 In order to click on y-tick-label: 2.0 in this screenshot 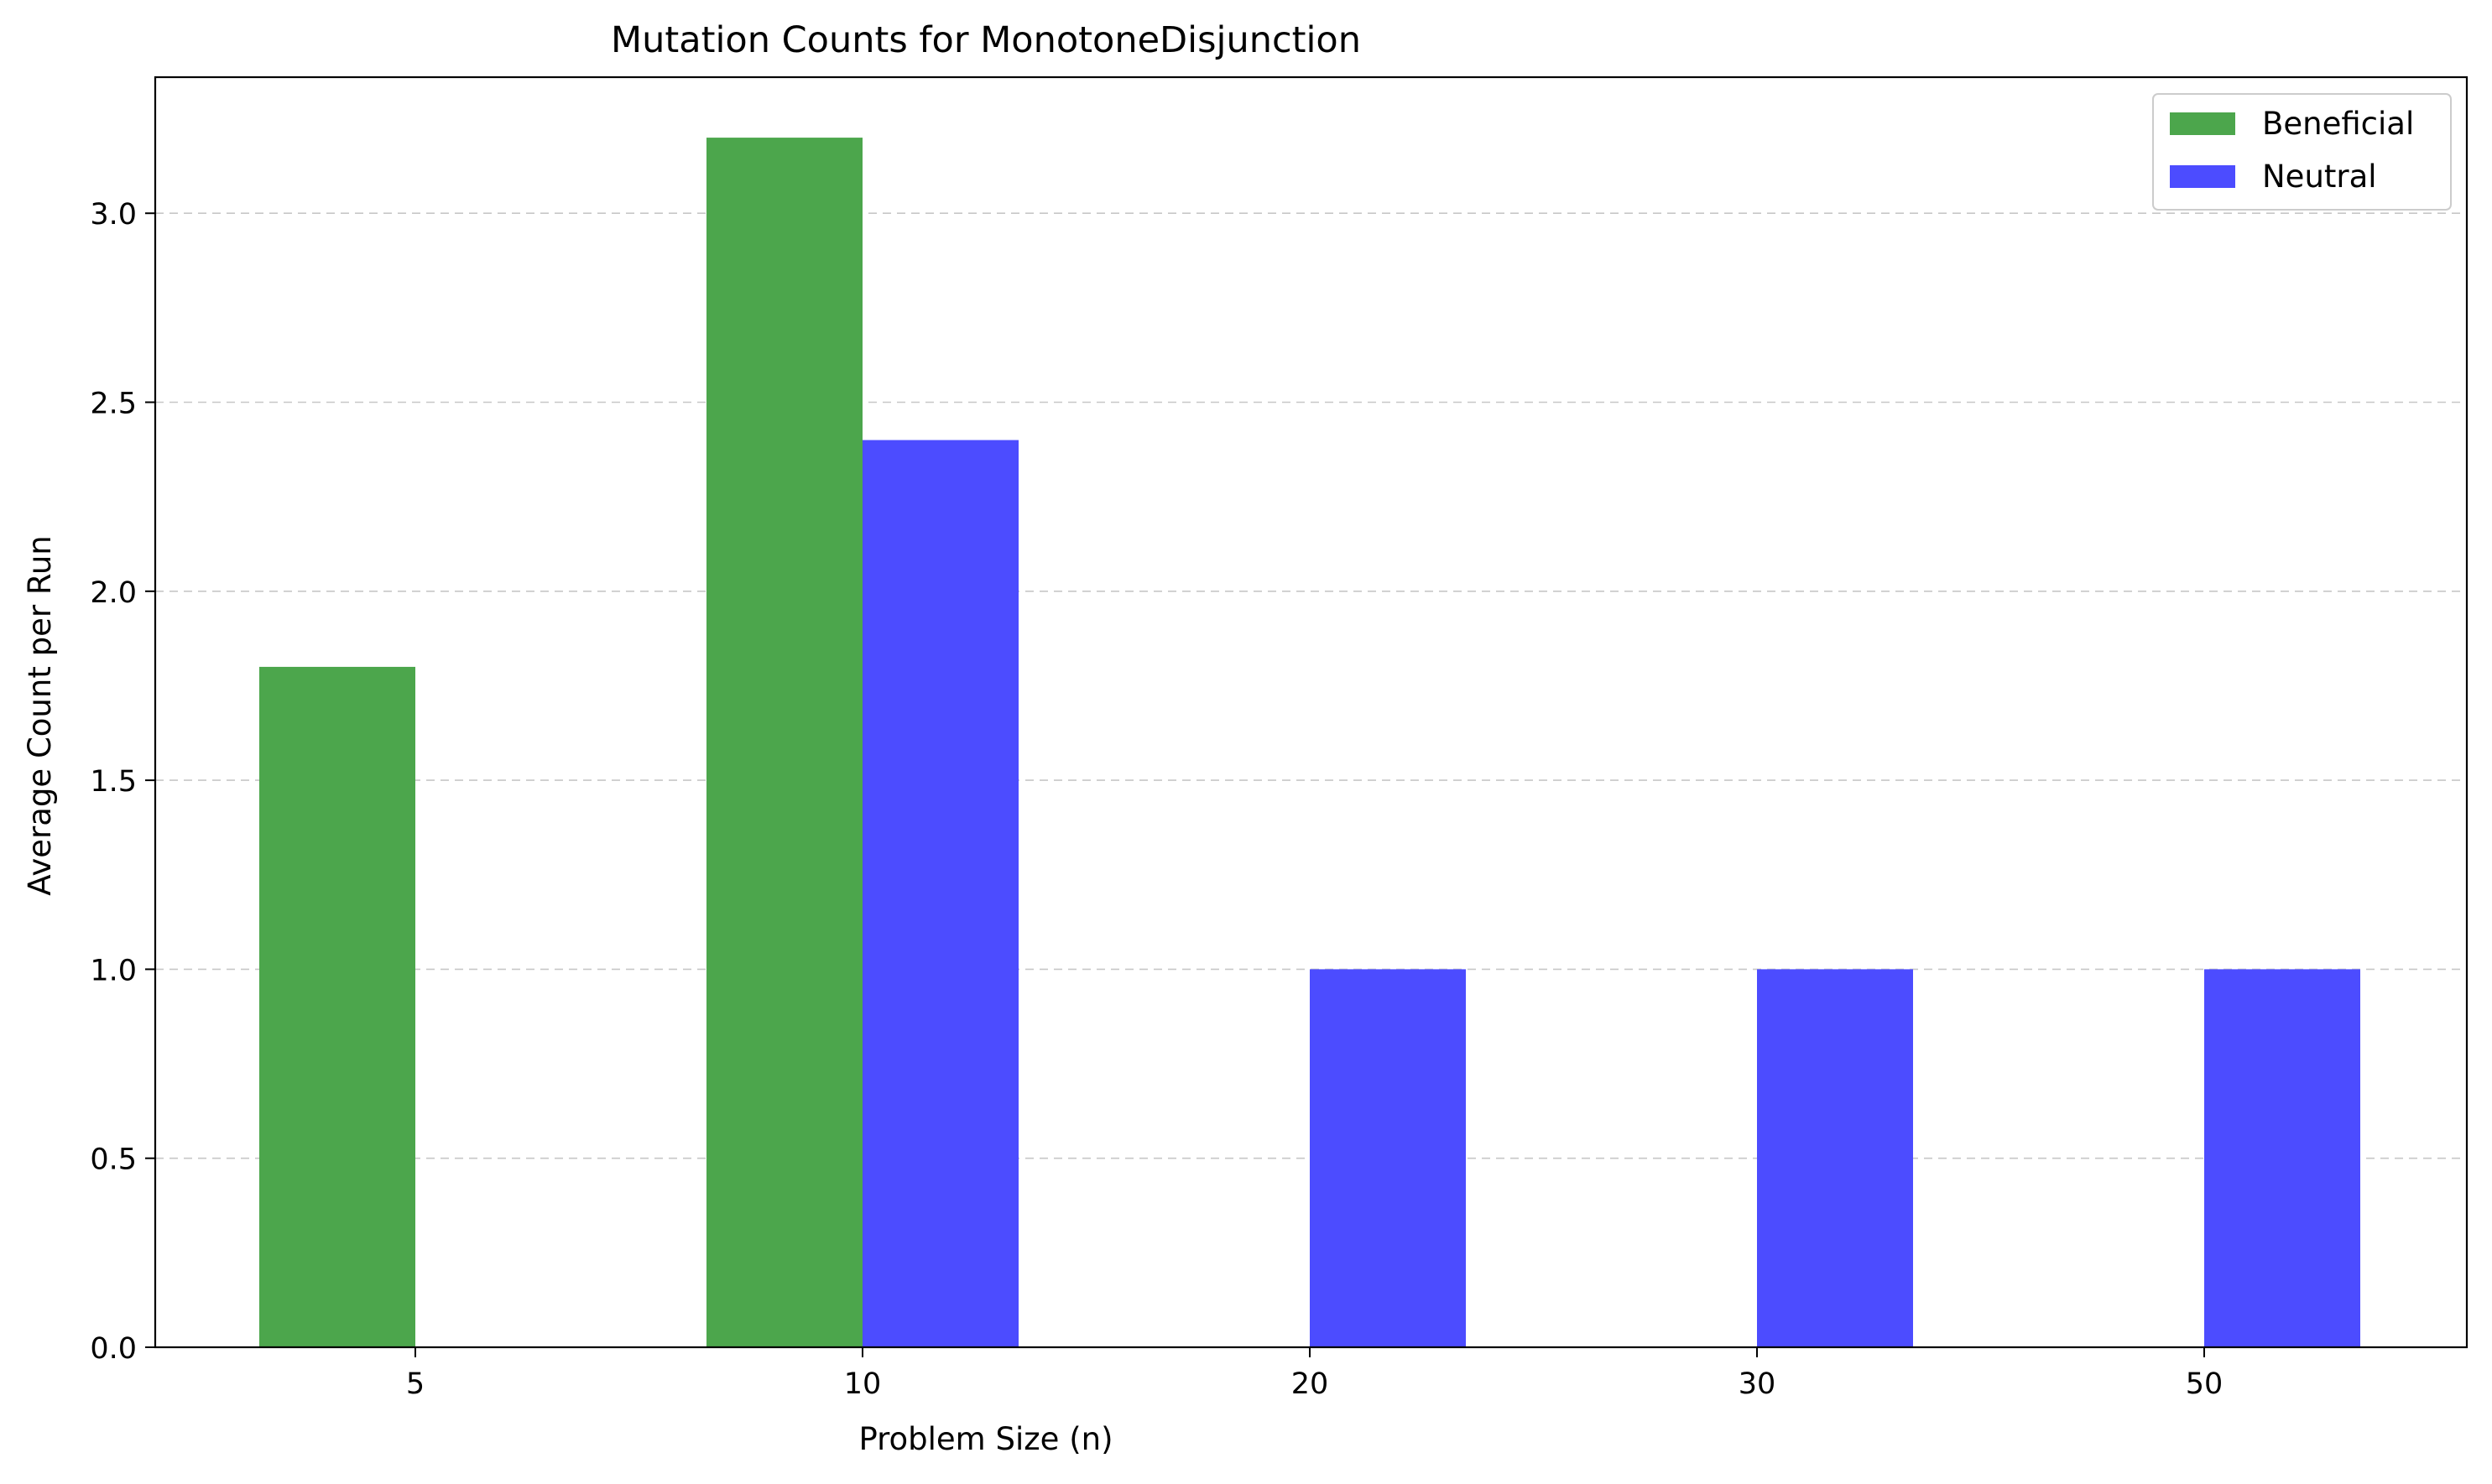, I will do `click(114, 593)`.